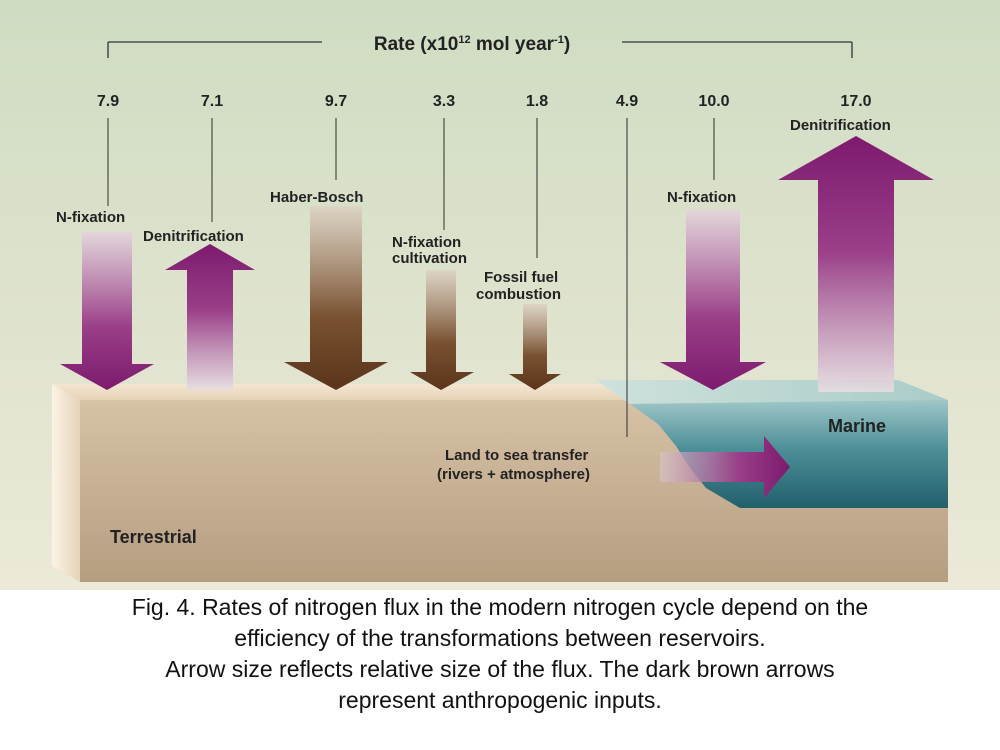 The image size is (1000, 750). Describe the element at coordinates (856, 264) in the screenshot. I see `marine-denitrification-arrow` at that location.